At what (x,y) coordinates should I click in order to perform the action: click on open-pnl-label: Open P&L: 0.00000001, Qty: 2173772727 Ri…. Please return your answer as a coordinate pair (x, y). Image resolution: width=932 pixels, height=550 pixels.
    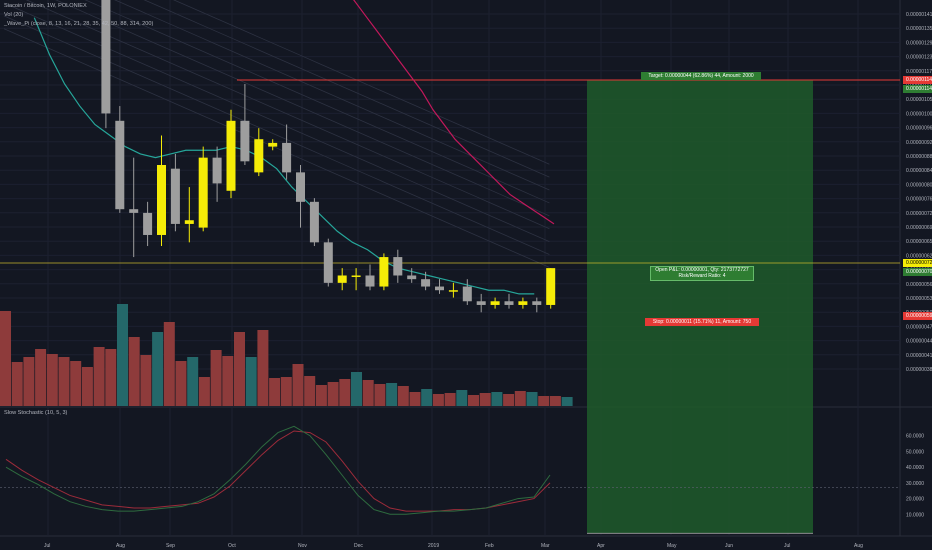
    Looking at the image, I should click on (702, 273).